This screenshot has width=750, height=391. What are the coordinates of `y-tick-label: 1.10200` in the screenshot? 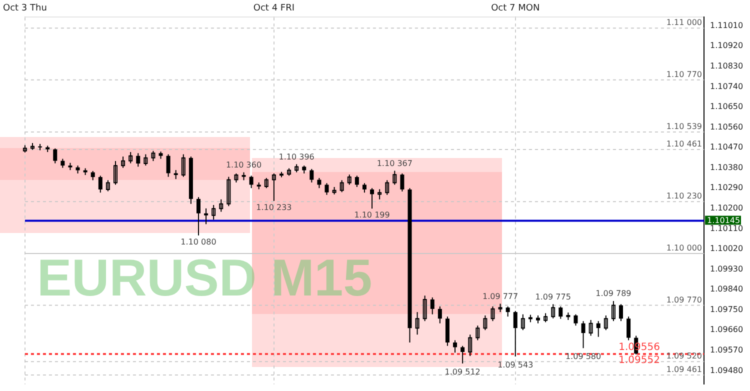 It's located at (727, 207).